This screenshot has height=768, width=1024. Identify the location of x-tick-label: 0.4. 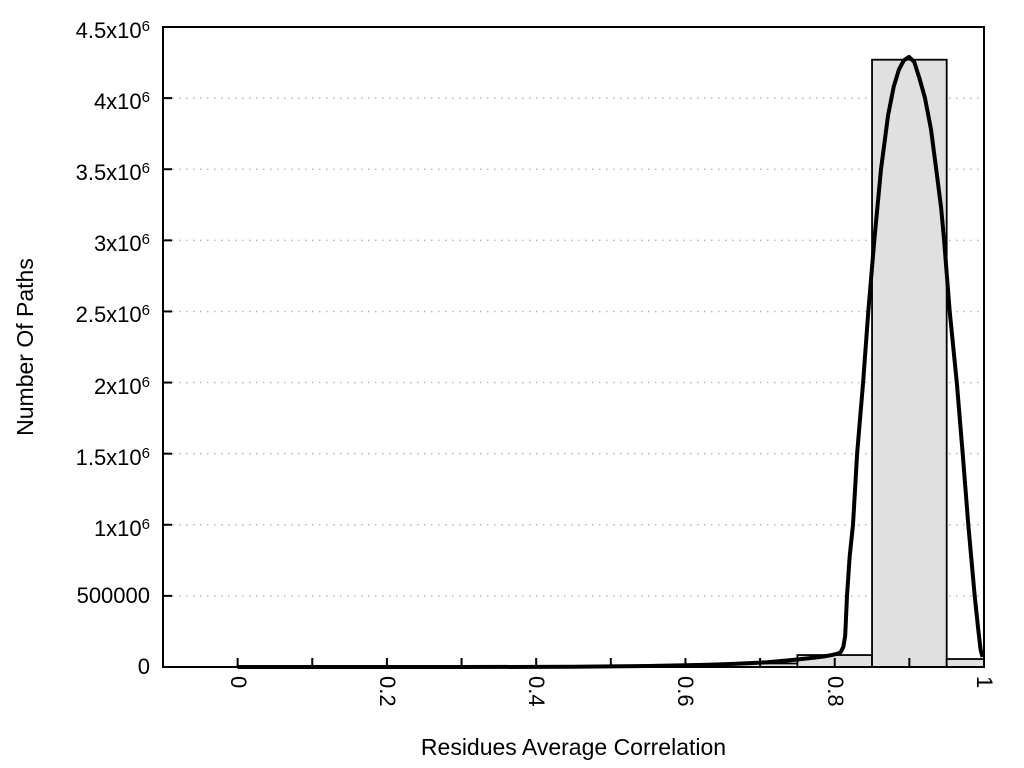
(537, 691).